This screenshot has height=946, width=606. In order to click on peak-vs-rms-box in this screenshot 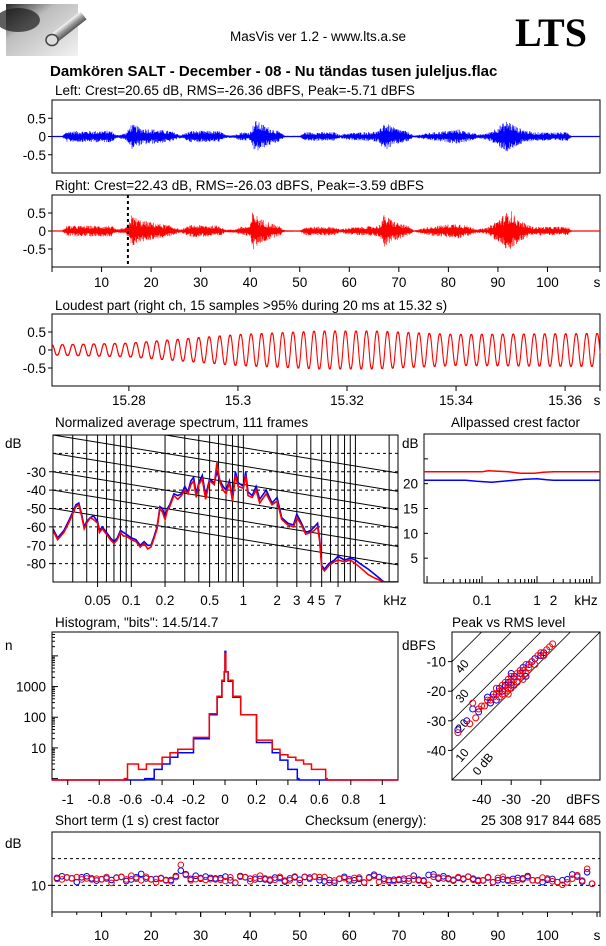, I will do `click(526, 706)`.